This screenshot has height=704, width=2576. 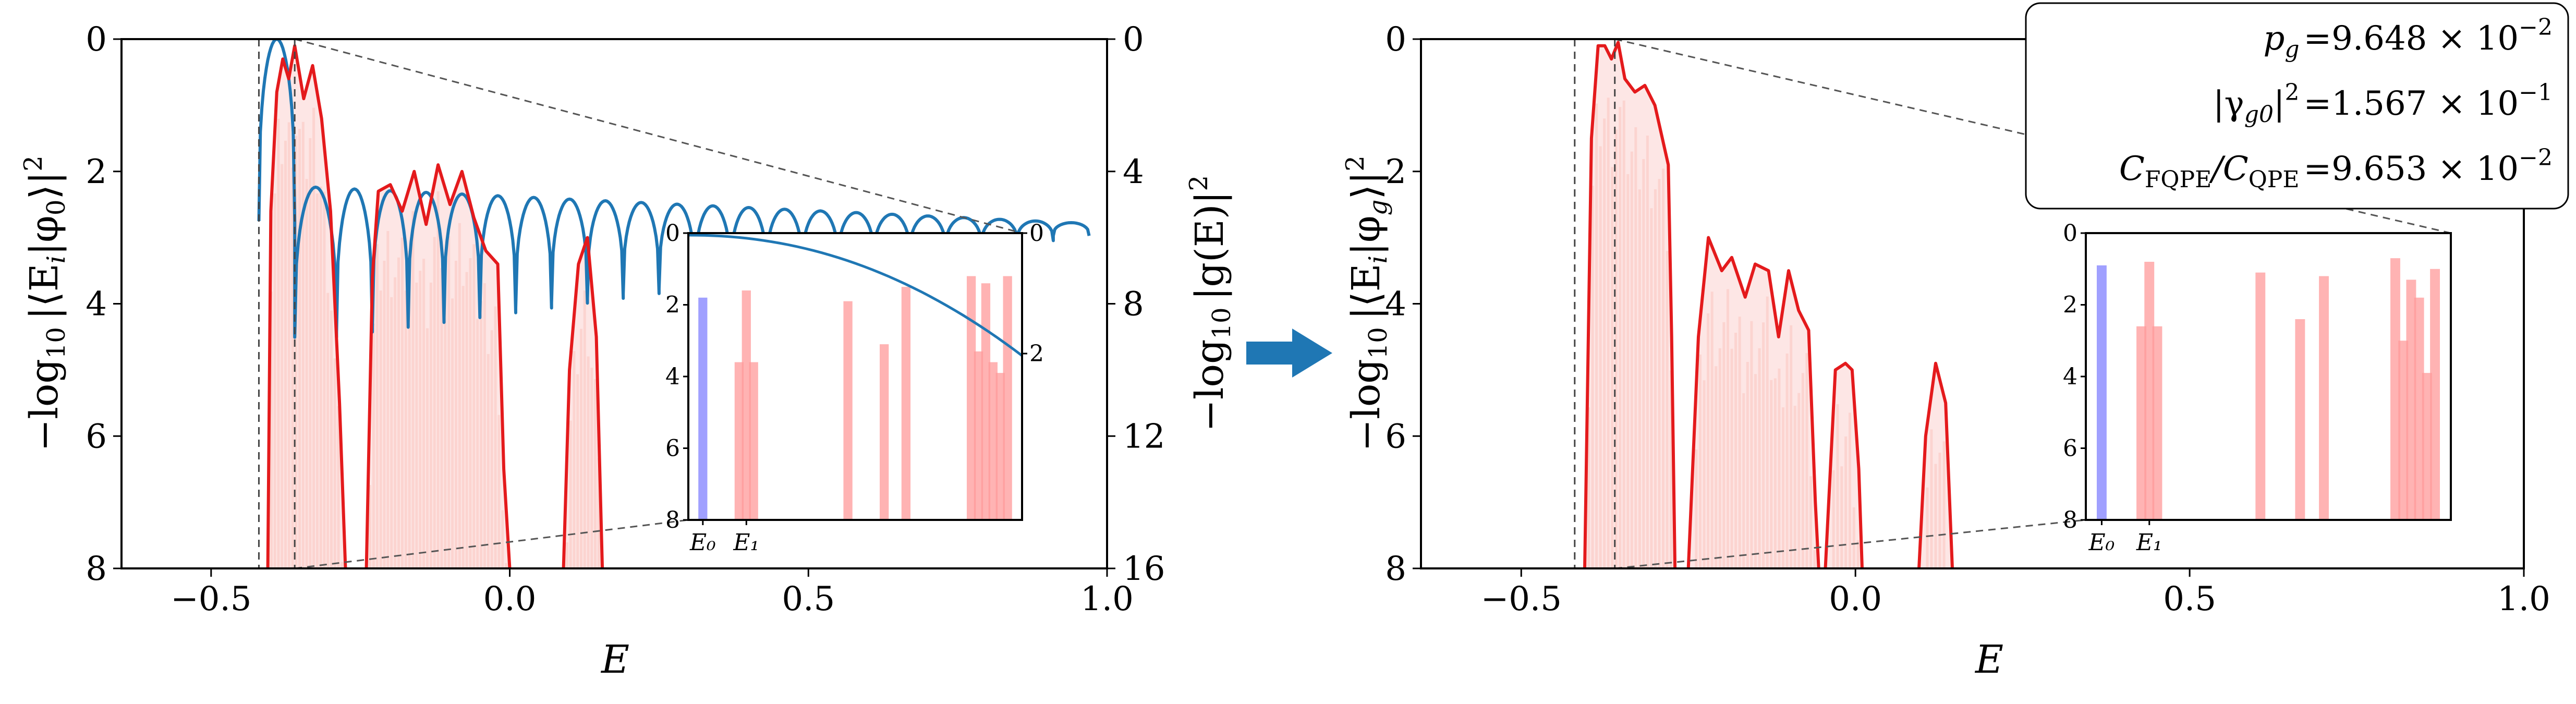 I want to click on left-y2label: −log10|g(E)|2, so click(x=1210, y=303).